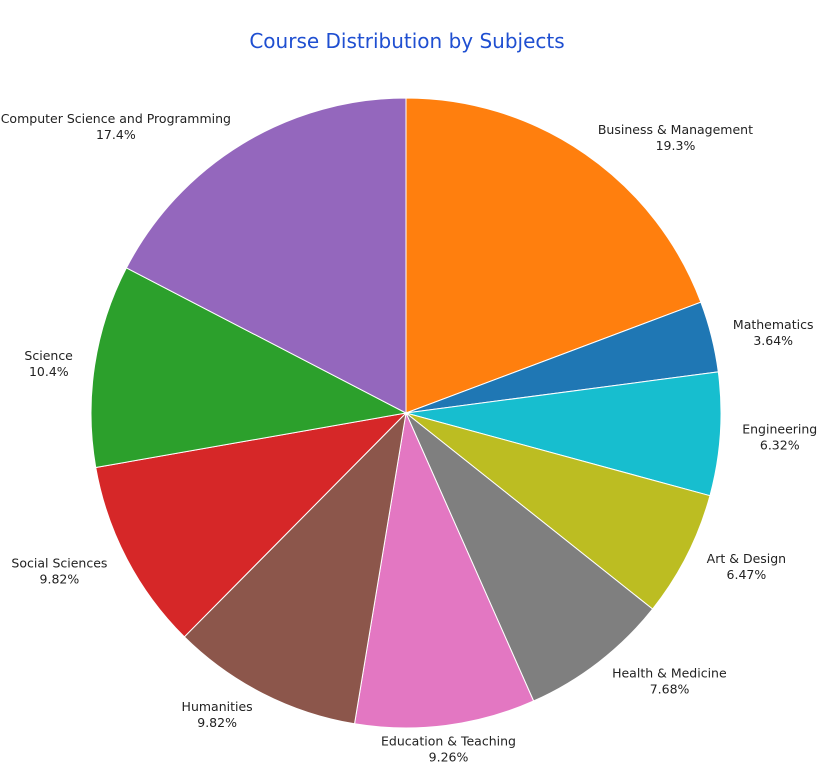 The width and height of the screenshot is (829, 767). Describe the element at coordinates (779, 429) in the screenshot. I see `slice-label-name: Engineering` at that location.